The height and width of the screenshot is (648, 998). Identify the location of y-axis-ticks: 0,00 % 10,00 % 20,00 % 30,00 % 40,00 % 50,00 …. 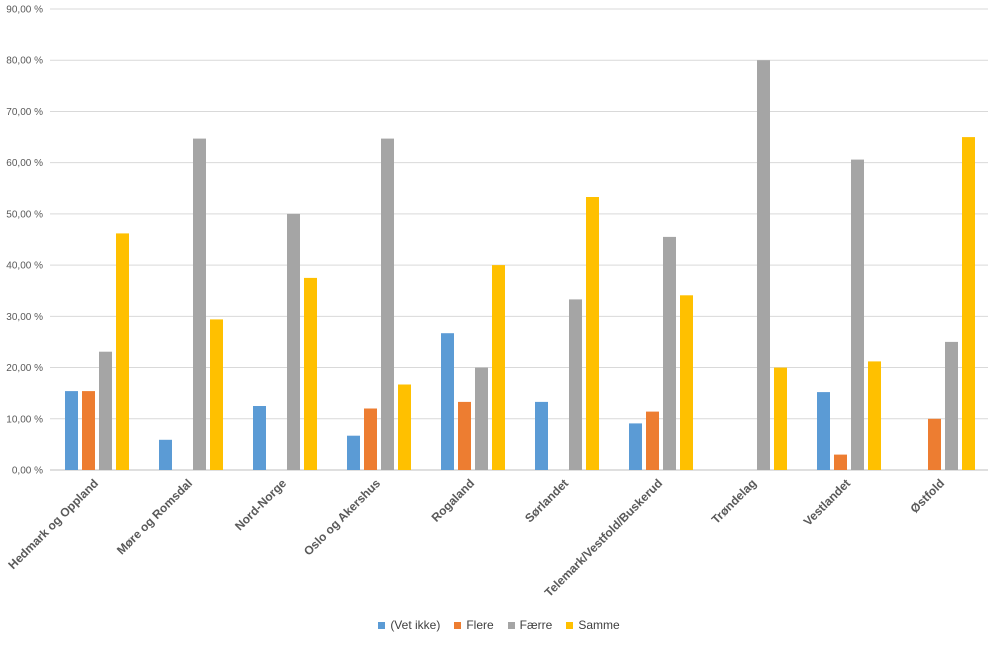
(24, 241).